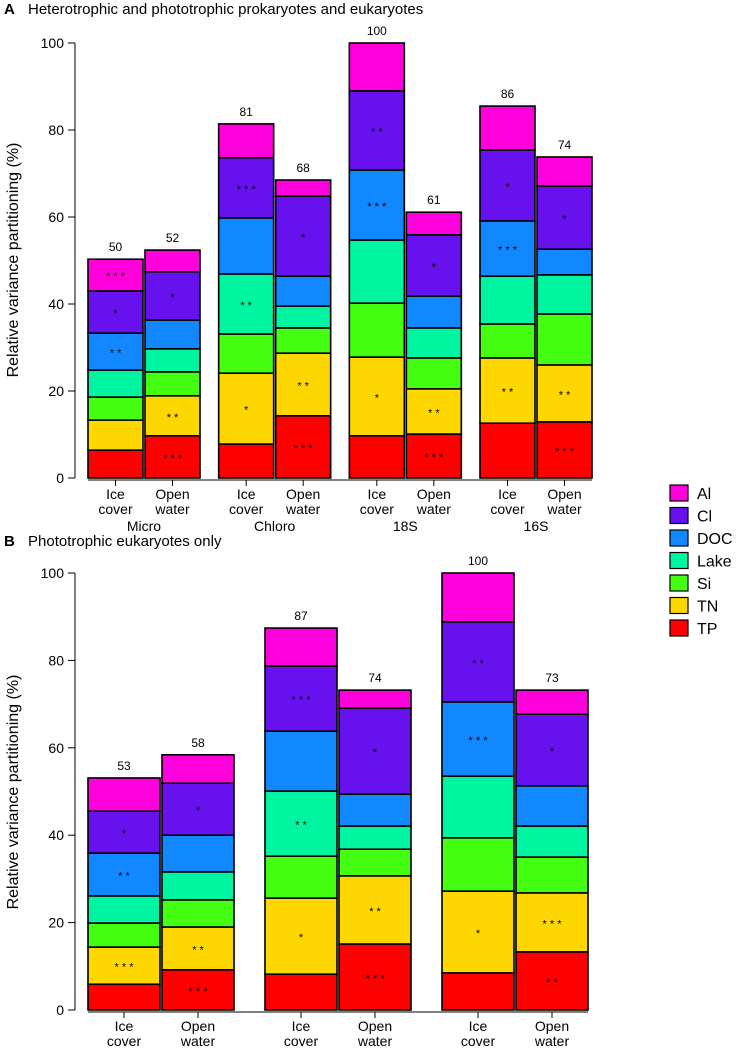  What do you see at coordinates (303, 168) in the screenshot?
I see `bar-total-label: 68` at bounding box center [303, 168].